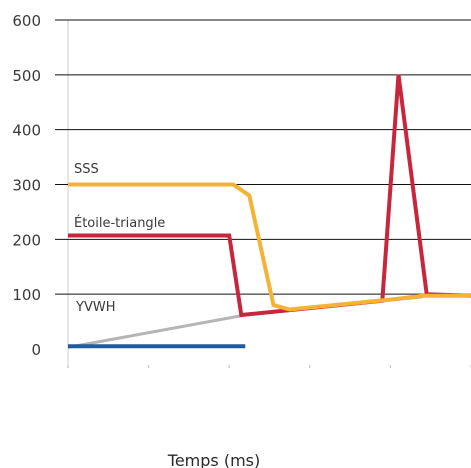 This screenshot has width=471, height=468. I want to click on y-tick-label: 600, so click(26, 21).